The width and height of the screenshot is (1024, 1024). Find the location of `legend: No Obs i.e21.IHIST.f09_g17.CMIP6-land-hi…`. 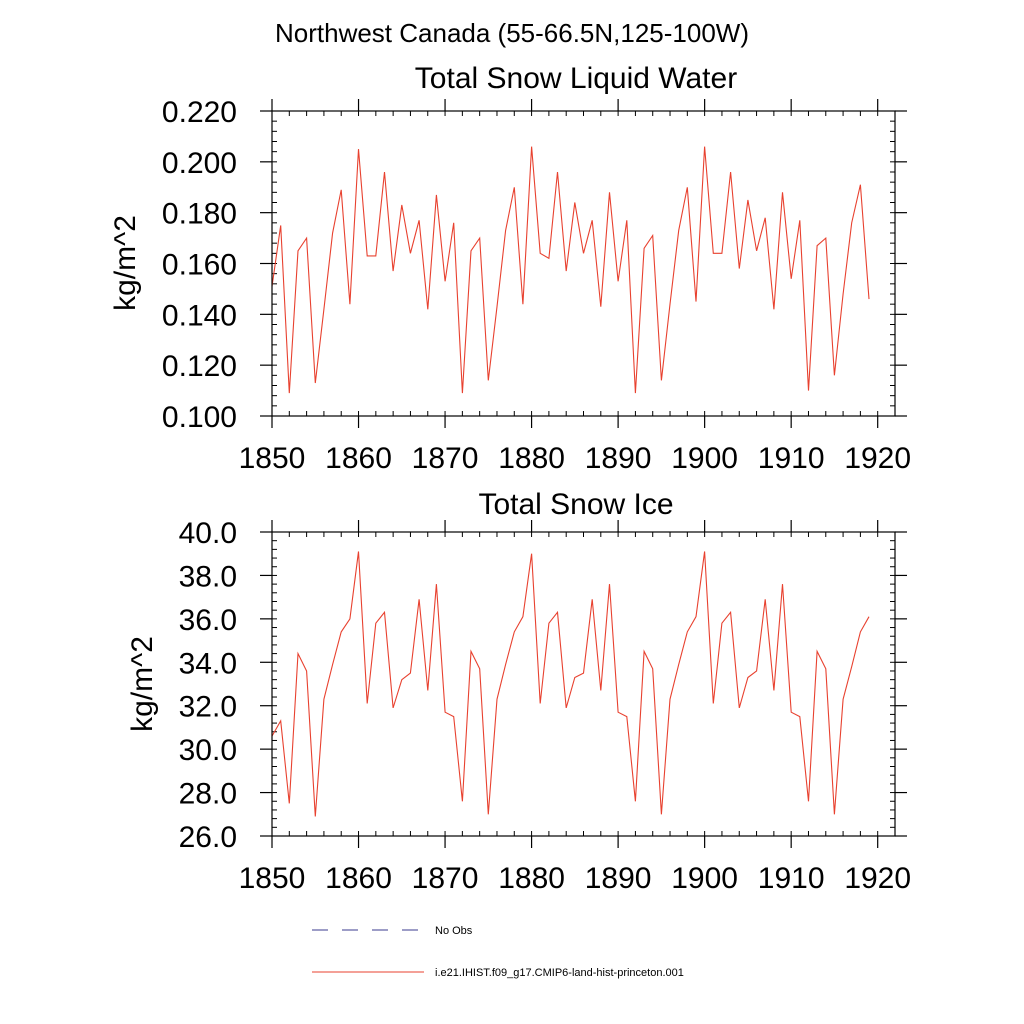

legend: No Obs i.e21.IHIST.f09_g17.CMIP6-land-hi… is located at coordinates (498, 952).